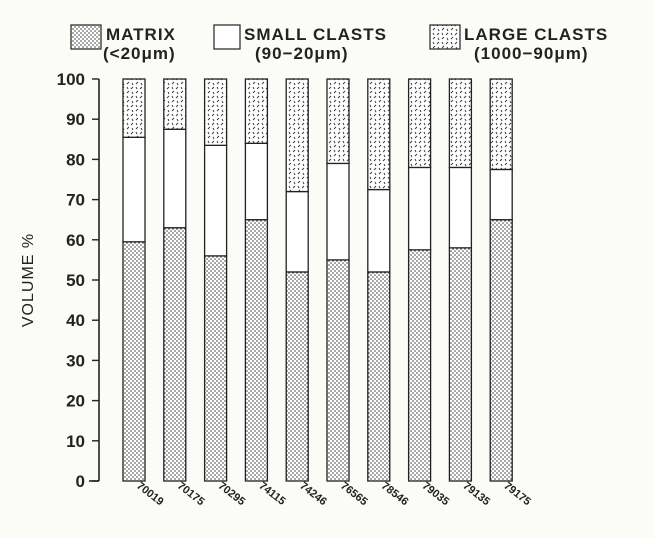  Describe the element at coordinates (75, 360) in the screenshot. I see `y-tick-label: 30` at that location.